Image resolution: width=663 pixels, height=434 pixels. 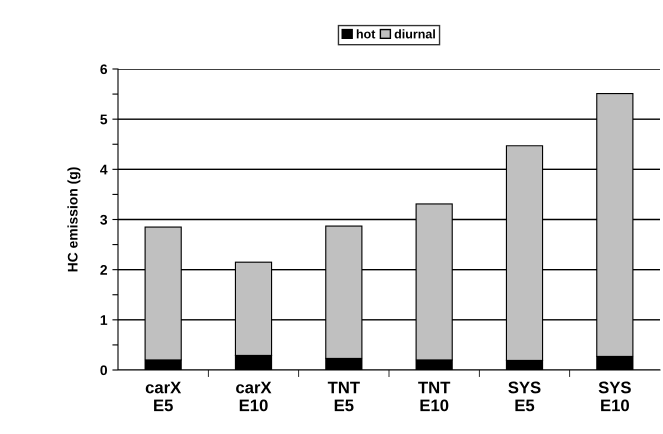 What do you see at coordinates (254, 397) in the screenshot?
I see `x-tick-label: carX E10` at bounding box center [254, 397].